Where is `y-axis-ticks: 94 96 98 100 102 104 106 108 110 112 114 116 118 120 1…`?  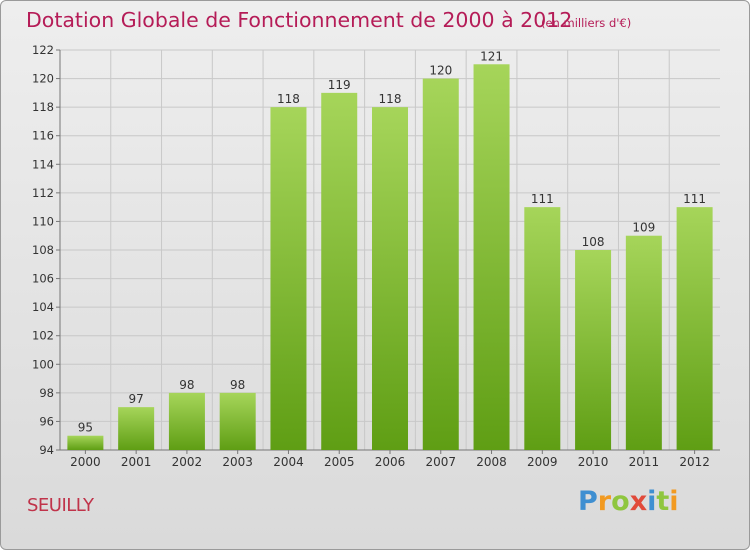 y-axis-ticks: 94 96 98 100 102 104 106 108 110 112 114 116 118 120 1… is located at coordinates (43, 250).